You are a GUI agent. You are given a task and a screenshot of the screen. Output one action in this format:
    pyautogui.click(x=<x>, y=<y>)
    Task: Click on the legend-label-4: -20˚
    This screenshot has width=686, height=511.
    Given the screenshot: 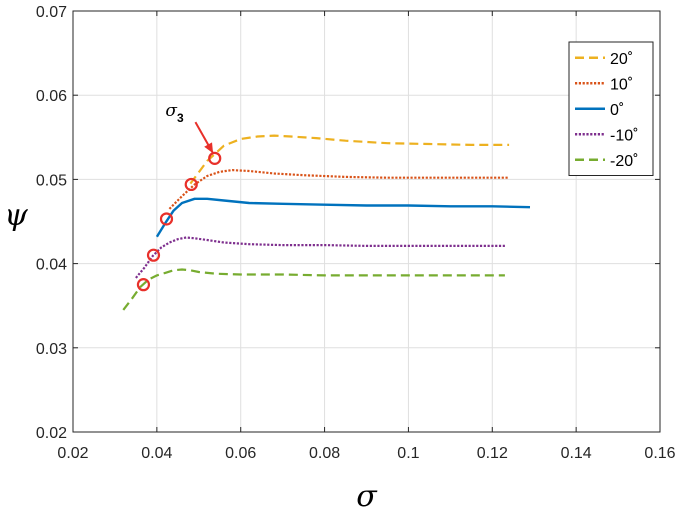 What is the action you would take?
    pyautogui.click(x=624, y=161)
    